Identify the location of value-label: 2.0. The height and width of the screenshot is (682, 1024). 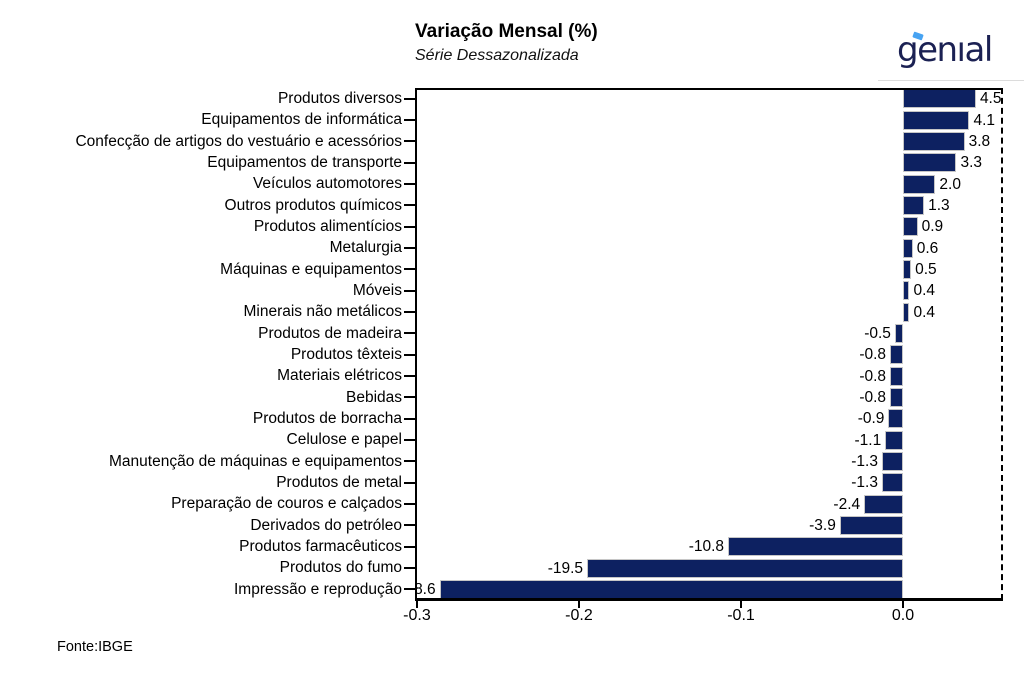
(950, 184).